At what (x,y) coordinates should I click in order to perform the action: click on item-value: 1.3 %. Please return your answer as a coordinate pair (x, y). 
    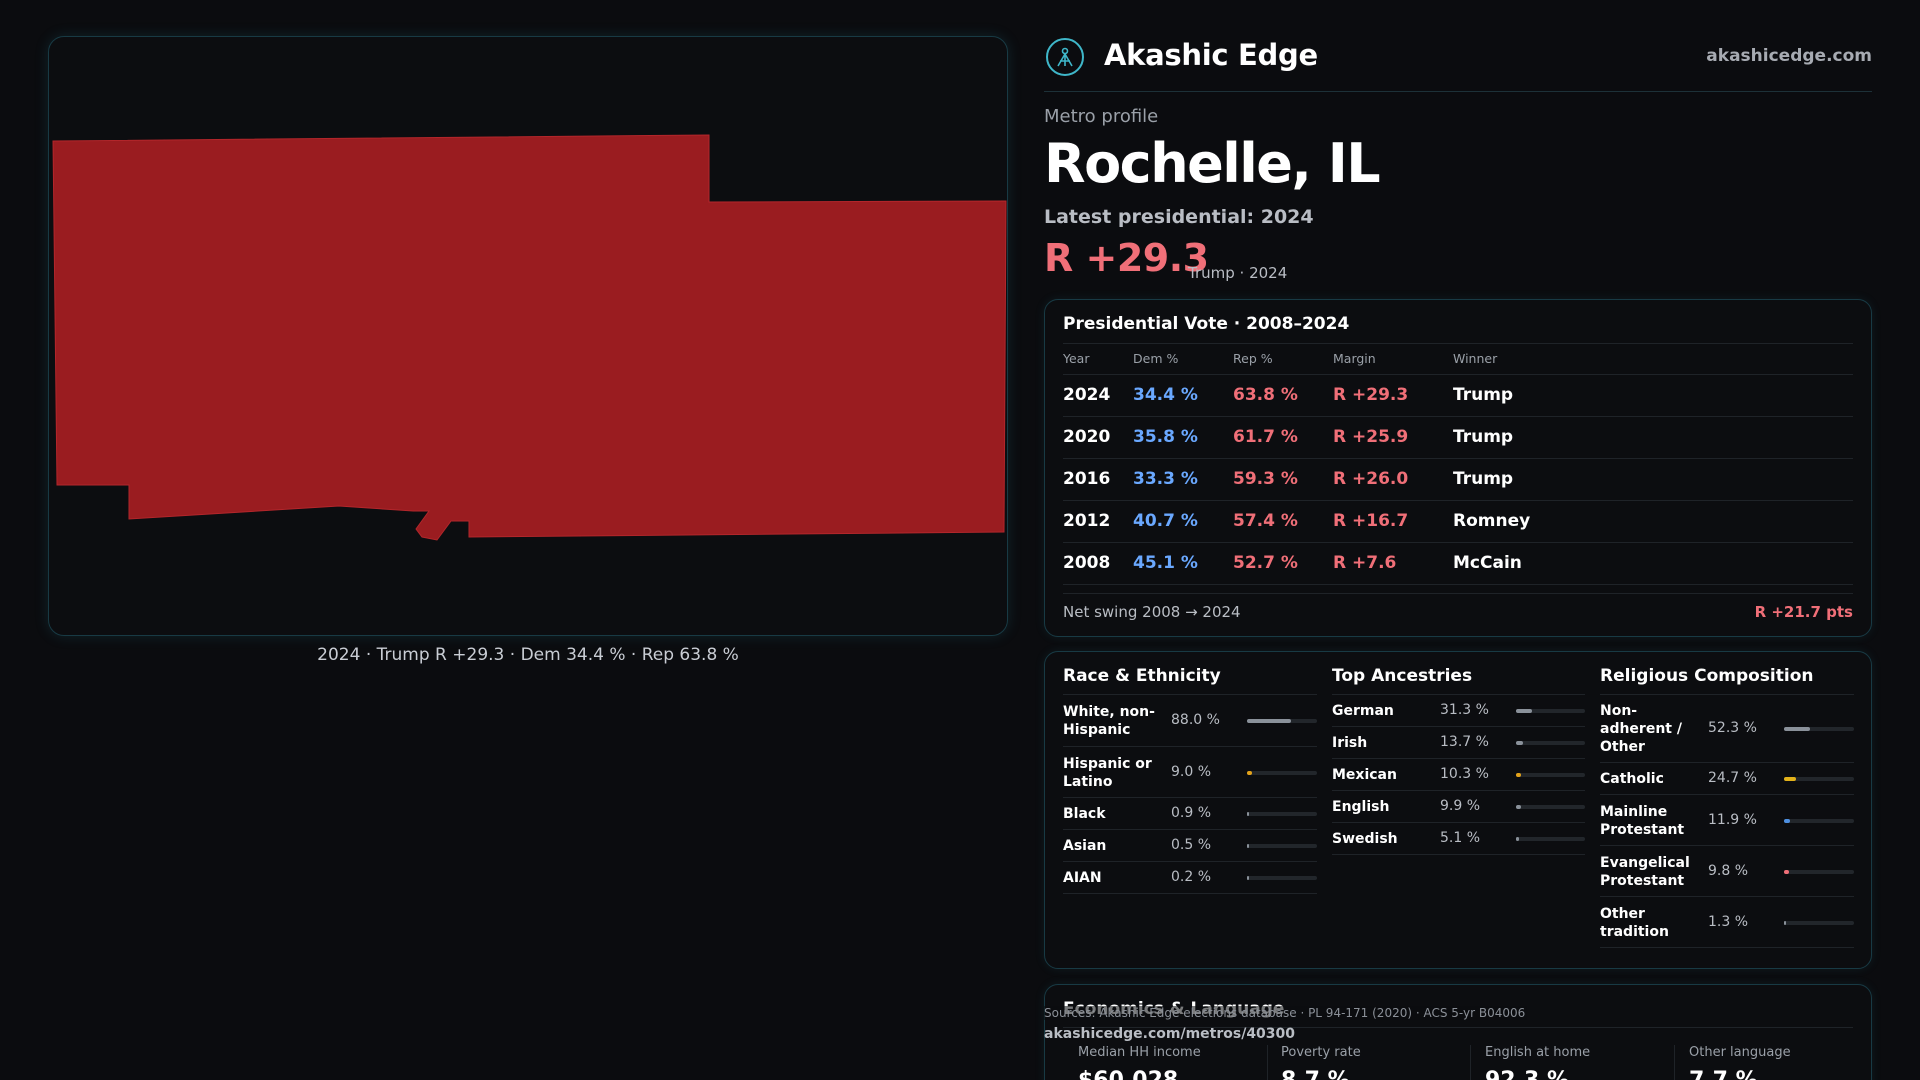
    Looking at the image, I should click on (1728, 922).